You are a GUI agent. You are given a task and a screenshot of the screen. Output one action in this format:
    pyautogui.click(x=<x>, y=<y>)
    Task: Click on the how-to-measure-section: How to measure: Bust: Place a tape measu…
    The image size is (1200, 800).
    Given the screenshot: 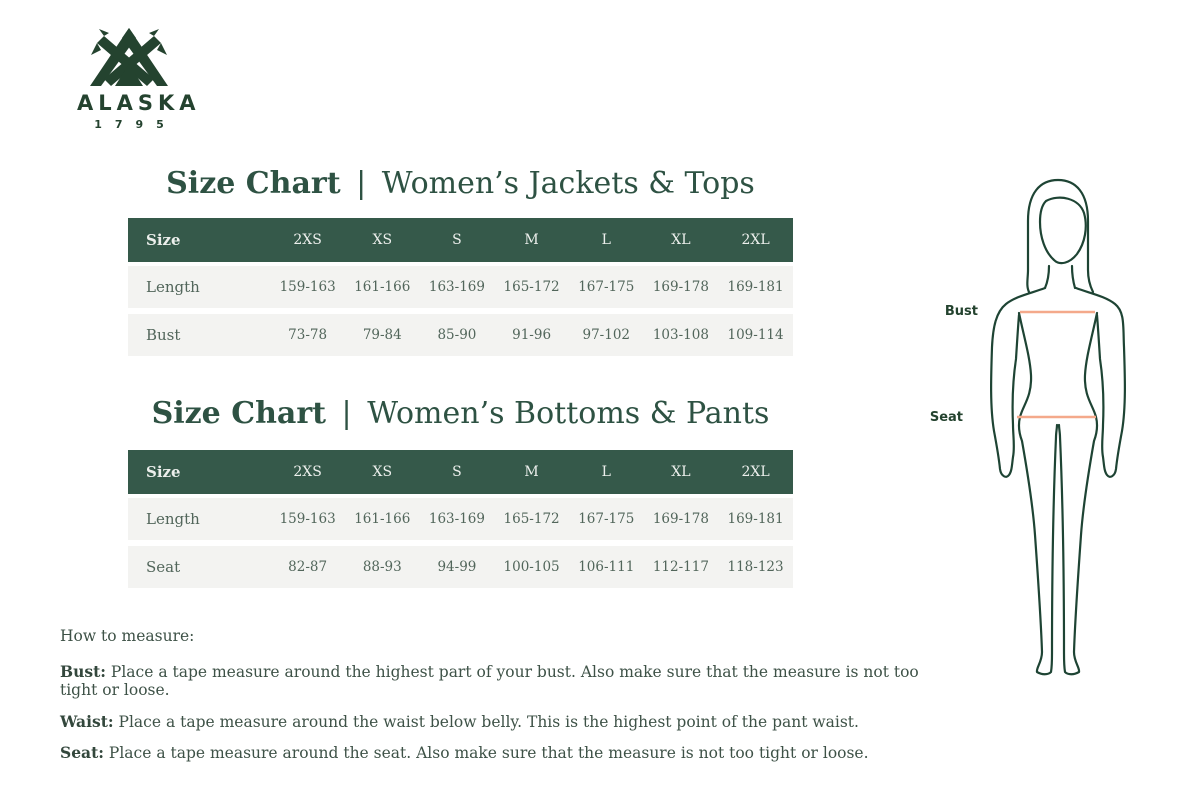 What is the action you would take?
    pyautogui.click(x=500, y=701)
    